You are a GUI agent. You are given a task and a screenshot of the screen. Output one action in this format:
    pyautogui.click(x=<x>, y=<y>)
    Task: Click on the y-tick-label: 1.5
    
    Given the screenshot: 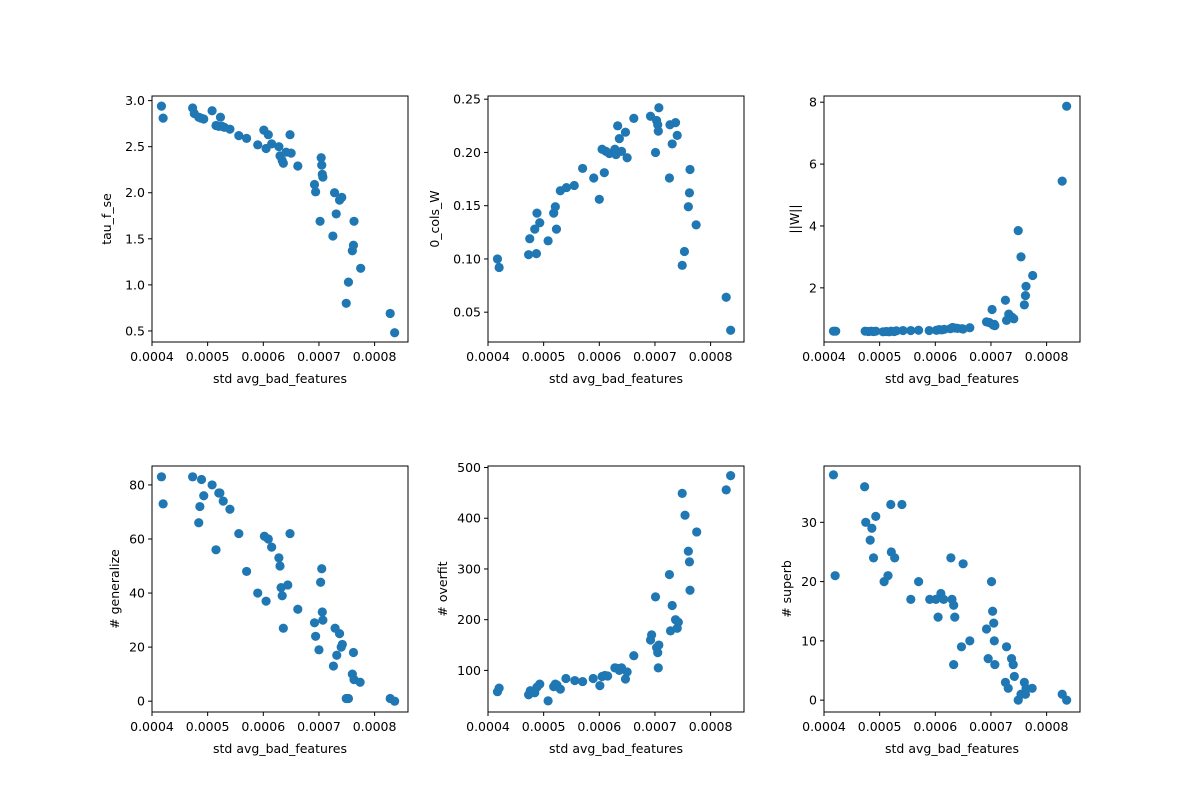 What is the action you would take?
    pyautogui.click(x=135, y=238)
    